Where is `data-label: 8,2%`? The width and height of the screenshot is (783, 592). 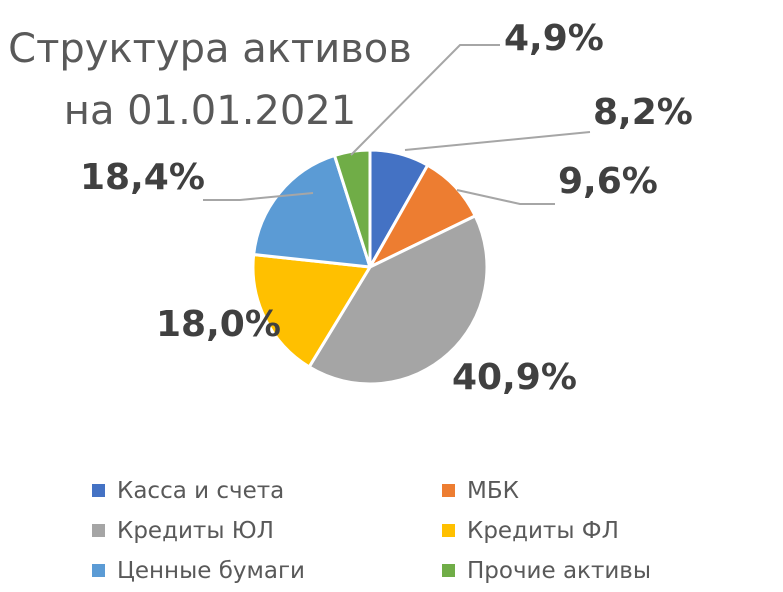
data-label: 8,2% is located at coordinates (643, 112).